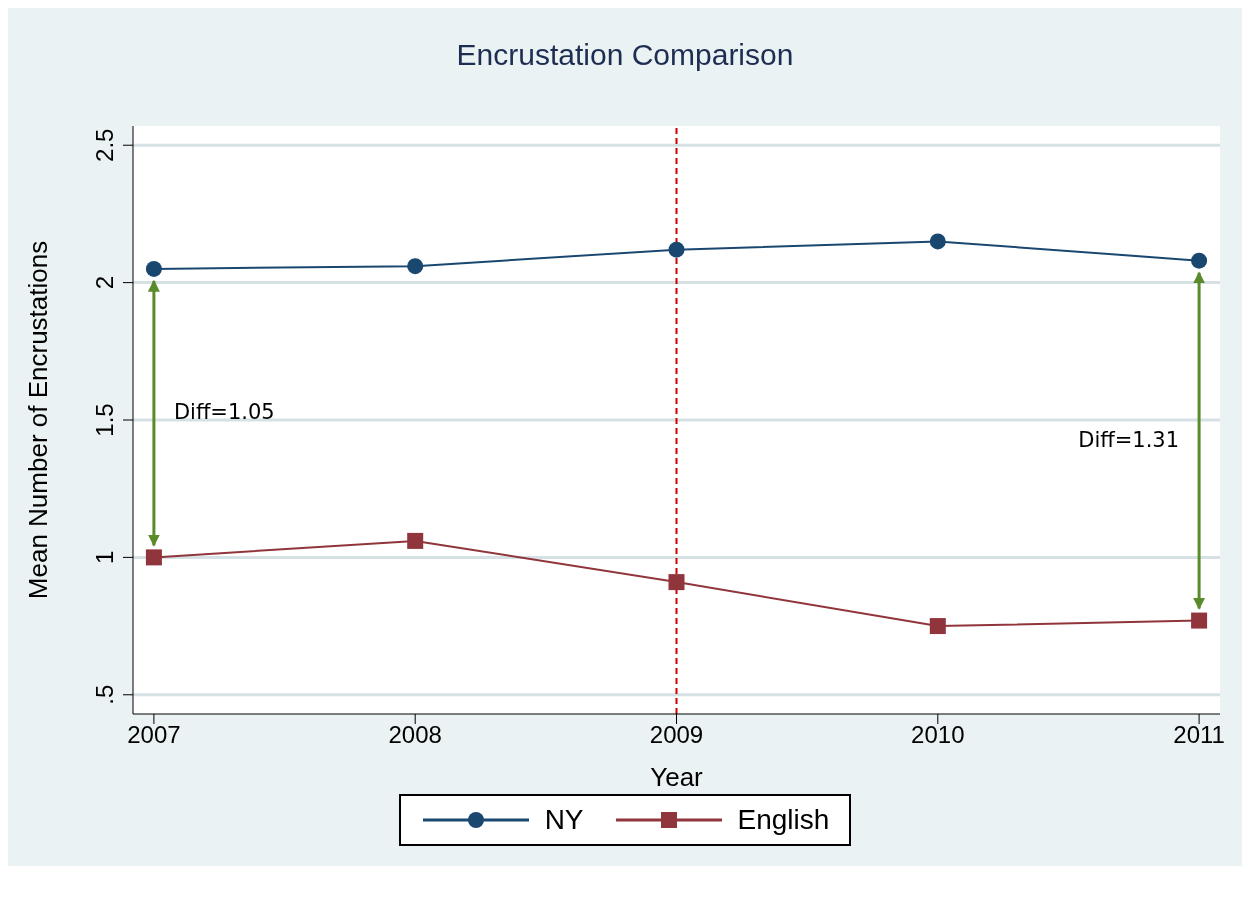 Image resolution: width=1250 pixels, height=909 pixels. What do you see at coordinates (1129, 439) in the screenshot?
I see `annotation: Diff=1.31` at bounding box center [1129, 439].